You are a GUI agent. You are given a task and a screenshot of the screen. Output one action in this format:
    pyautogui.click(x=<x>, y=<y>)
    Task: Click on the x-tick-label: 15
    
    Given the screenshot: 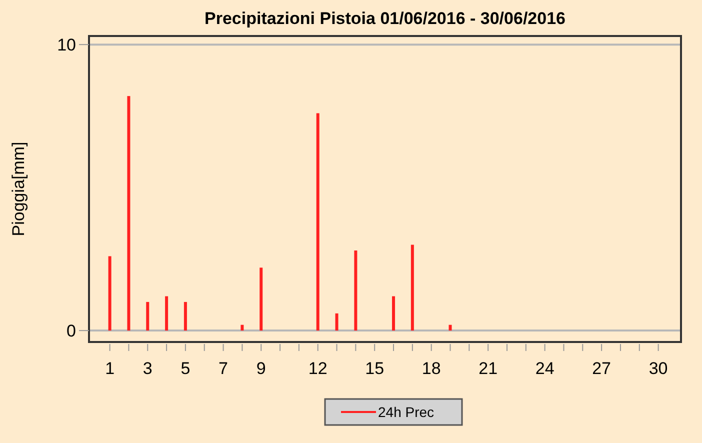 What is the action you would take?
    pyautogui.click(x=374, y=368)
    